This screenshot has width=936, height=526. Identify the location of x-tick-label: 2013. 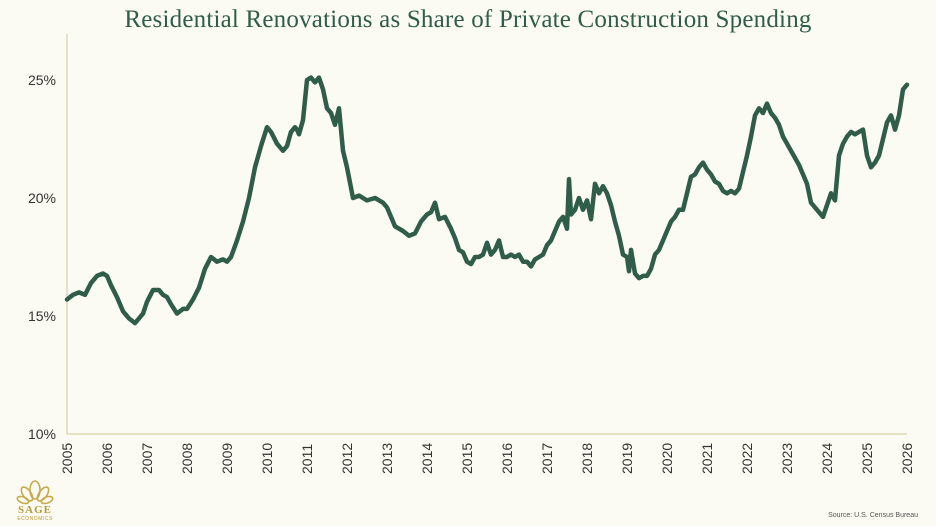
(387, 458).